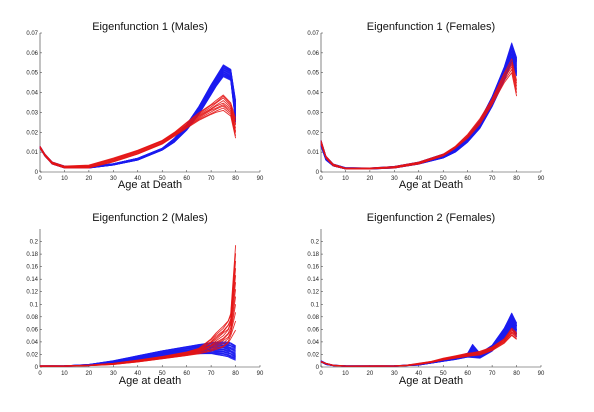  Describe the element at coordinates (431, 218) in the screenshot. I see `panel-title: Eigenfunction 2 (Females)` at that location.